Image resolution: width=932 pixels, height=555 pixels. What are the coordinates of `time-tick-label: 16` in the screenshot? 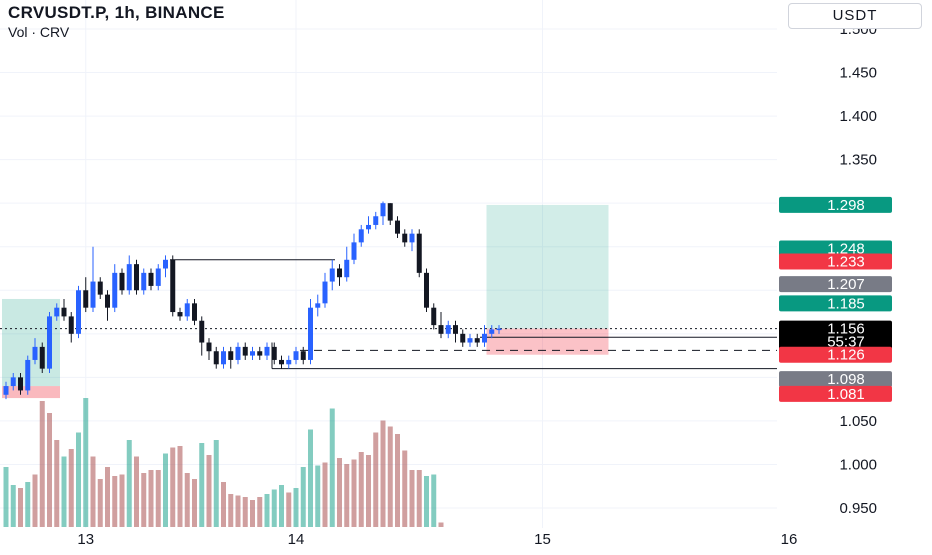 It's located at (789, 539).